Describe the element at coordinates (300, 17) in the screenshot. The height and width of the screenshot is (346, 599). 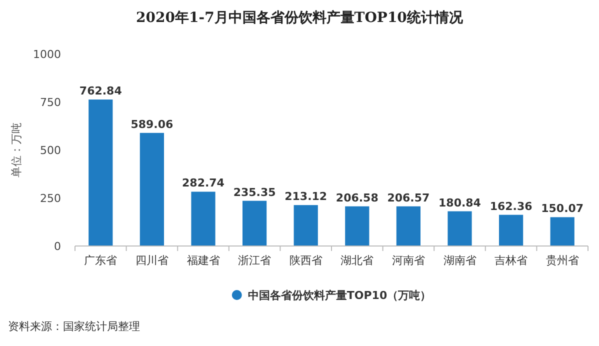
I see `chart-title: 2020年1-7月中国各省份饮料产量TOP10统计情况` at that location.